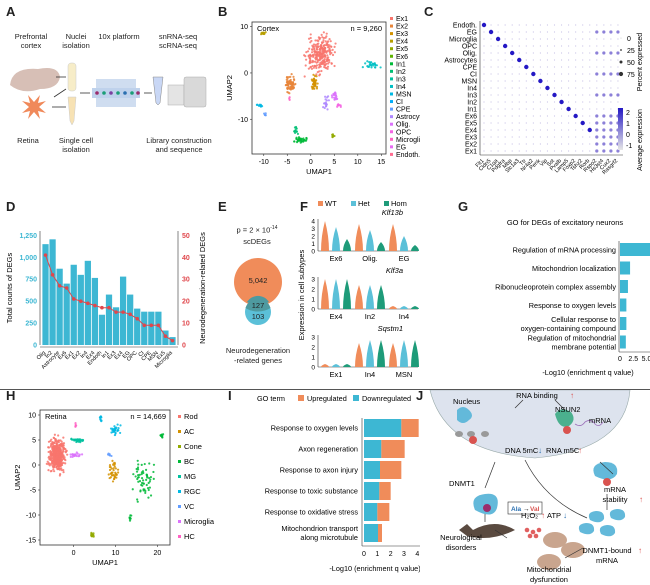 This screenshot has height=585, width=650. What do you see at coordinates (461, 537) in the screenshot?
I see `neuro-disorder-label1: Neurological` at bounding box center [461, 537].